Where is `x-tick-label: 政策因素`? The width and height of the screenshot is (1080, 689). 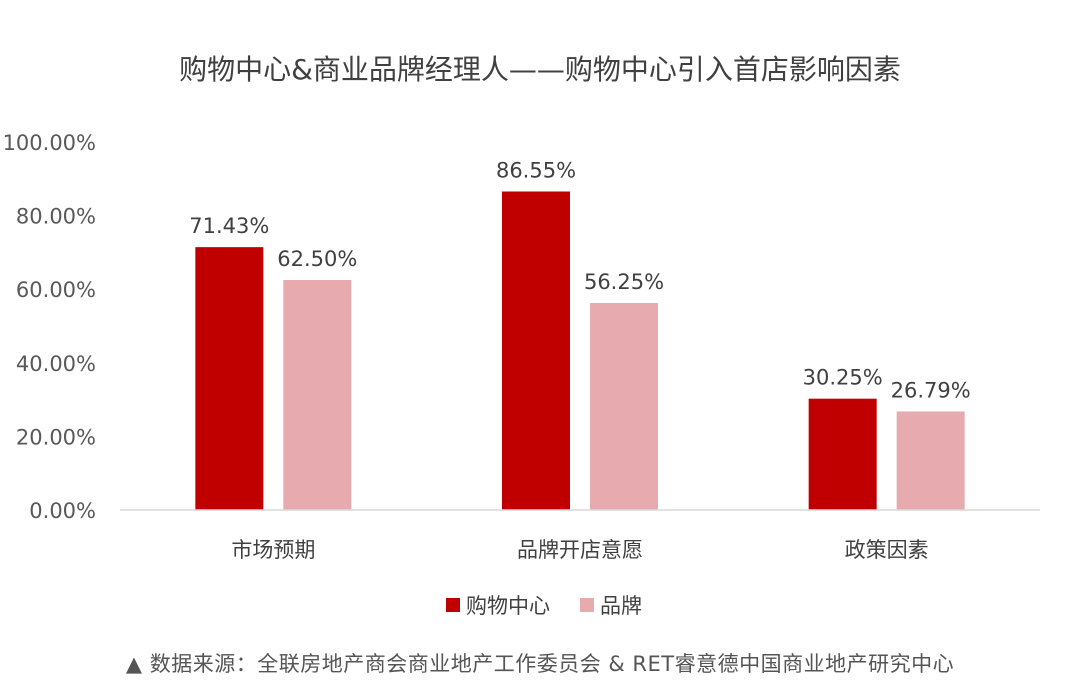 x-tick-label: 政策因素 is located at coordinates (887, 550).